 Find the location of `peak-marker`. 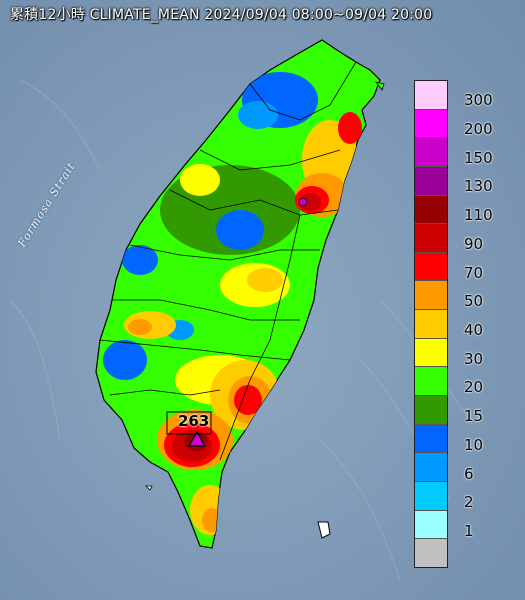

peak-marker is located at coordinates (189, 429).